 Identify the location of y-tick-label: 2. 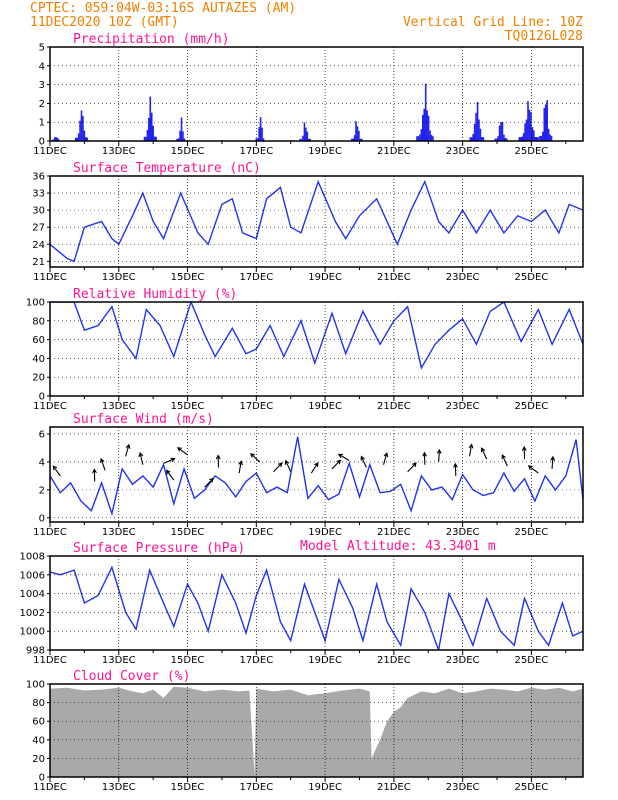
(42, 490).